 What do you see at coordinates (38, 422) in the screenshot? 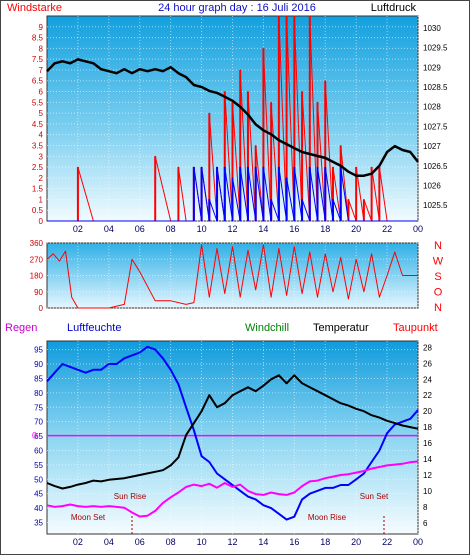
I see `left-tick-label: 70` at bounding box center [38, 422].